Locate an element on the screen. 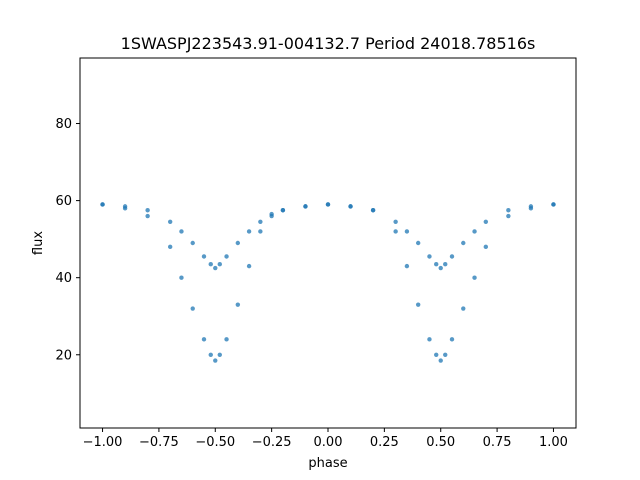 The width and height of the screenshot is (640, 480). x-tick-label: 0.00 is located at coordinates (328, 442).